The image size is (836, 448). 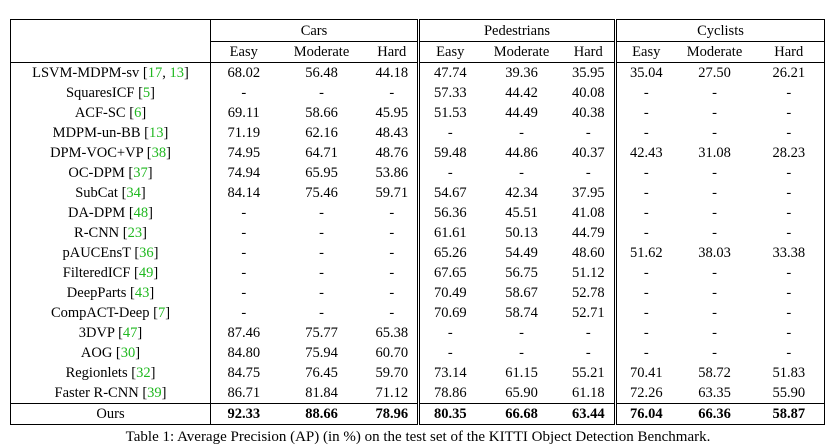 What do you see at coordinates (789, 253) in the screenshot?
I see `value-cell: 33.38` at bounding box center [789, 253].